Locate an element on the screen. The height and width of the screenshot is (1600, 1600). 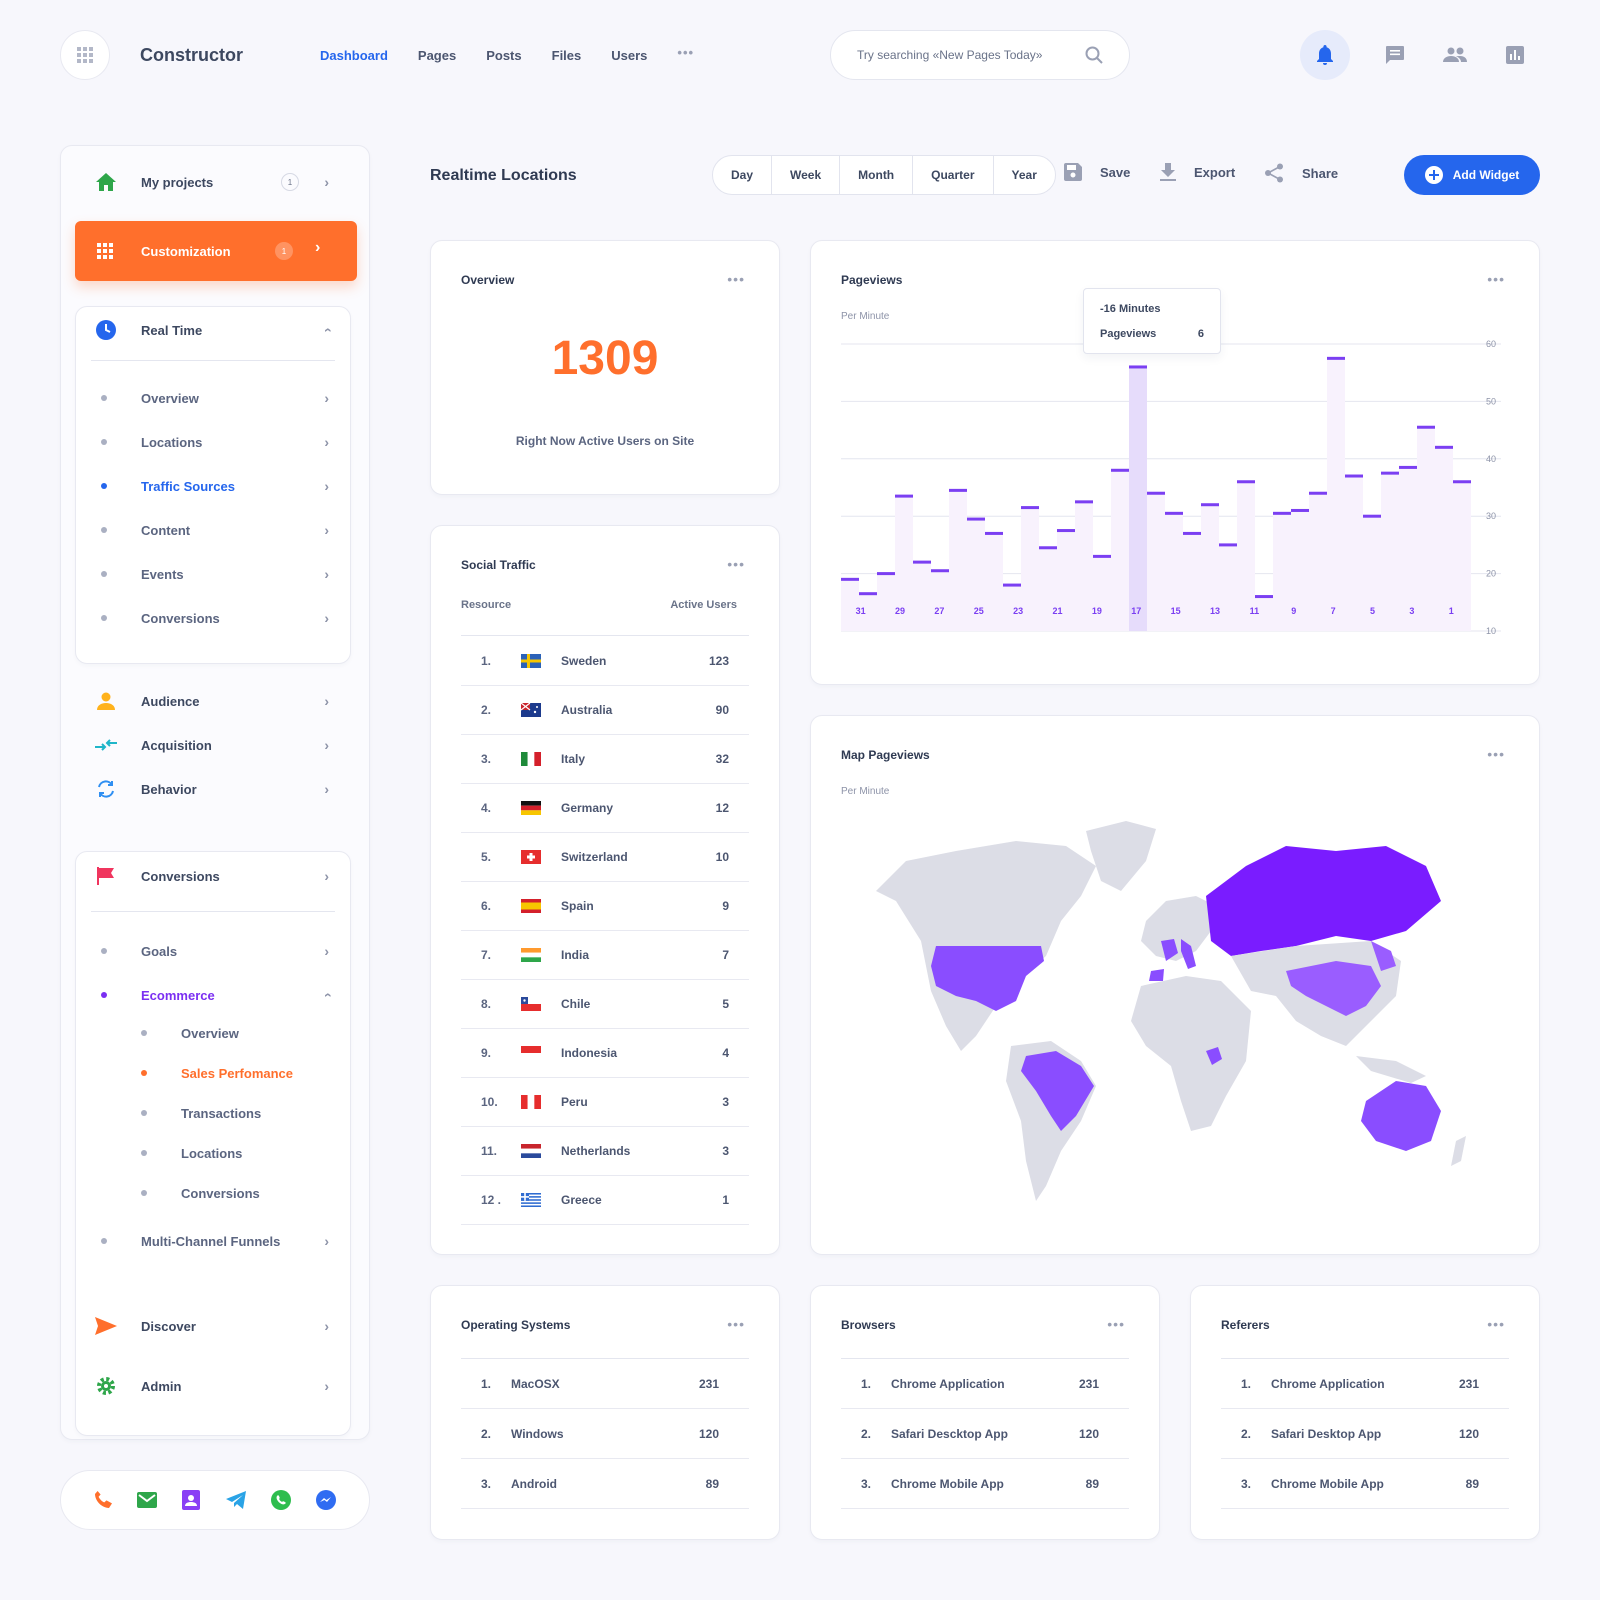
chart-bar-cap is located at coordinates (1408, 467).